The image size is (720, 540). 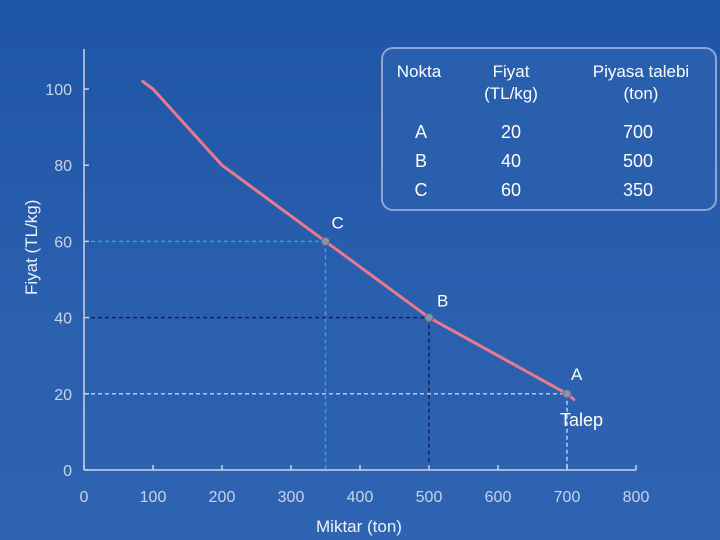 What do you see at coordinates (67, 471) in the screenshot?
I see `y-tick-label: 0` at bounding box center [67, 471].